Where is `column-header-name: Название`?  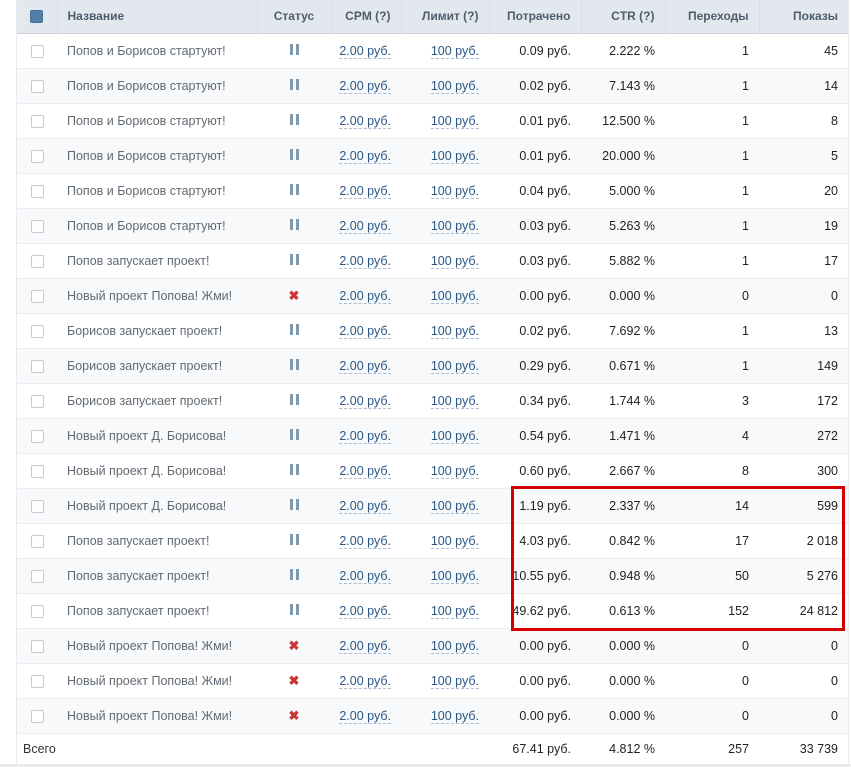
column-header-name: Название is located at coordinates (156, 17).